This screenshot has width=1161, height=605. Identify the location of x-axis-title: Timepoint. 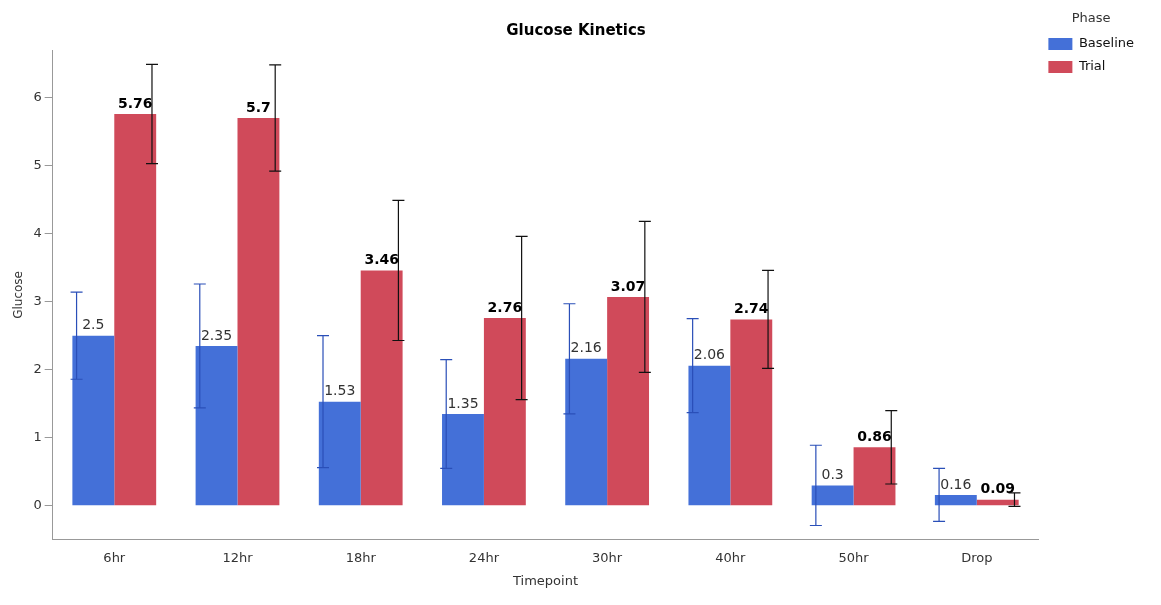
(545, 580).